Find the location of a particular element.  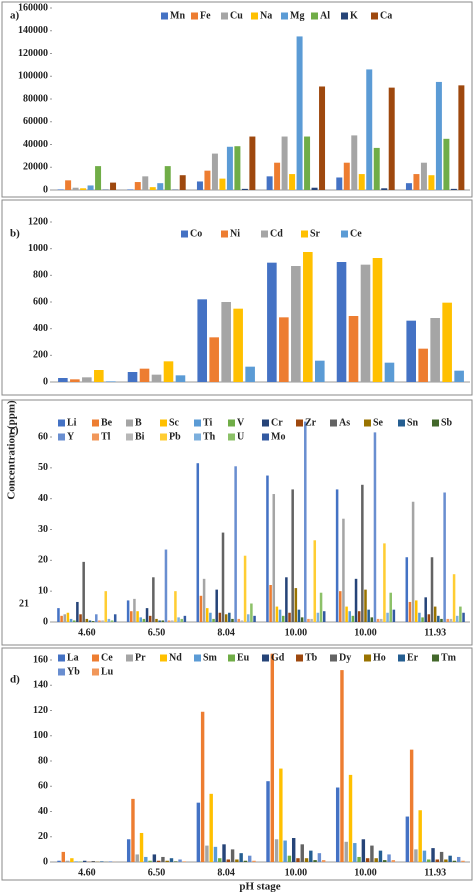

y-tick-label: 20000 is located at coordinates (35, 167).